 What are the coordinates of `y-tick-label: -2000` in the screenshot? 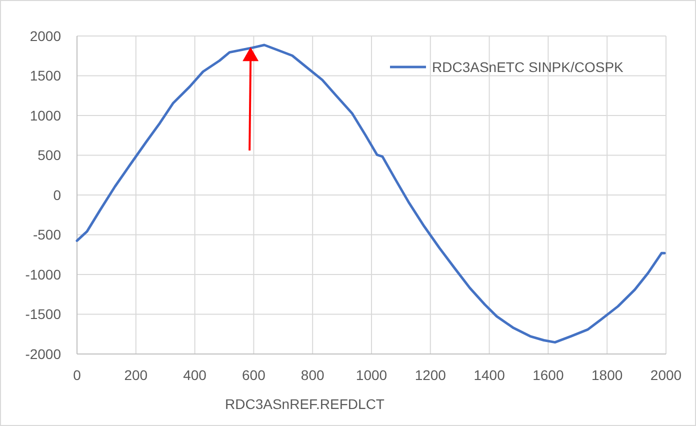 It's located at (43, 354).